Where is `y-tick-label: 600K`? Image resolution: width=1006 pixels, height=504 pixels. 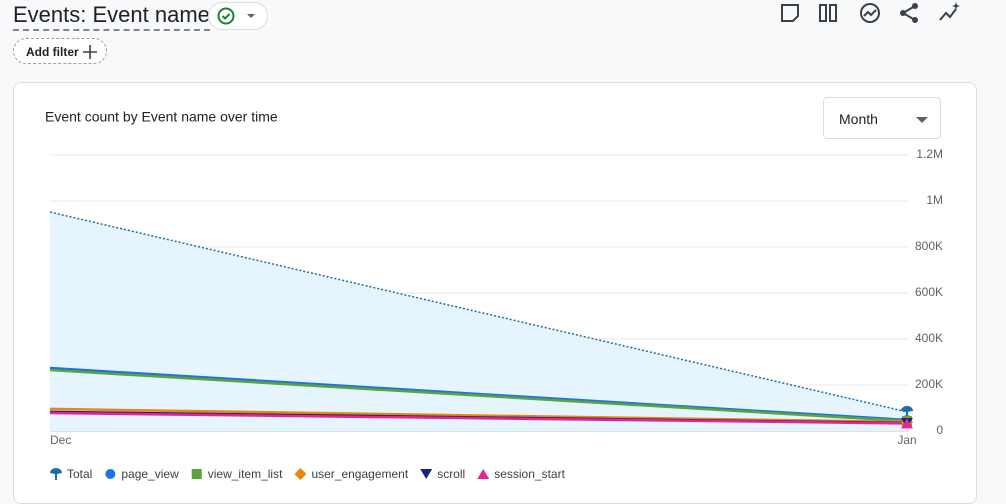
y-tick-label: 600K is located at coordinates (929, 292).